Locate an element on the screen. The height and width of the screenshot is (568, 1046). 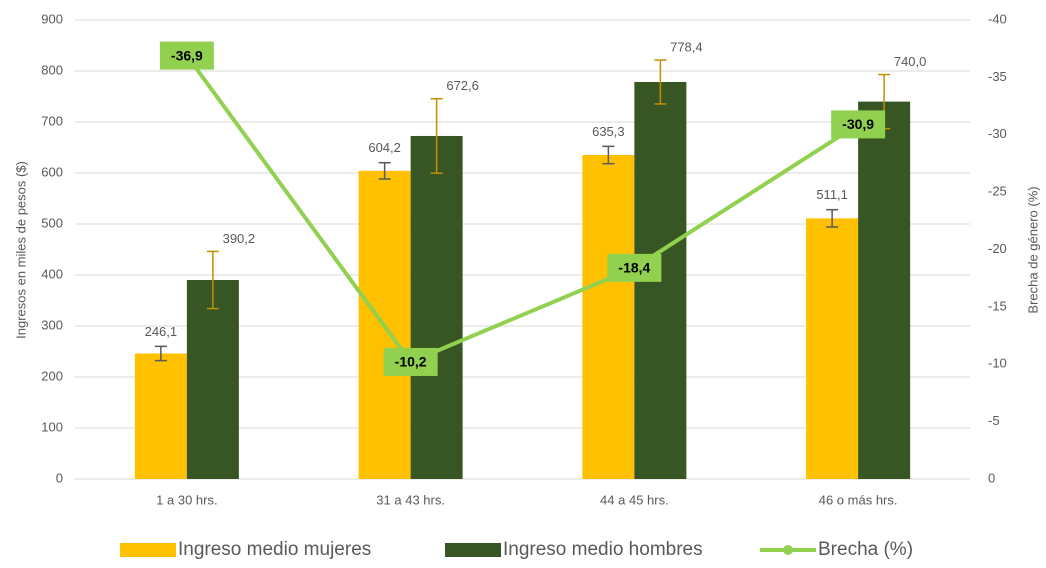
y-tick-label: 700 is located at coordinates (52, 120).